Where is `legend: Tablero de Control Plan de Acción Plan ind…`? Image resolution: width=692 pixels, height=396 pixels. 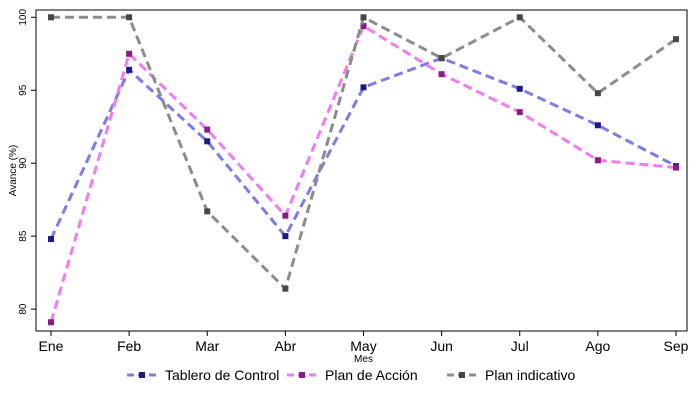
legend: Tablero de Control Plan de Acción Plan ind… is located at coordinates (351, 375).